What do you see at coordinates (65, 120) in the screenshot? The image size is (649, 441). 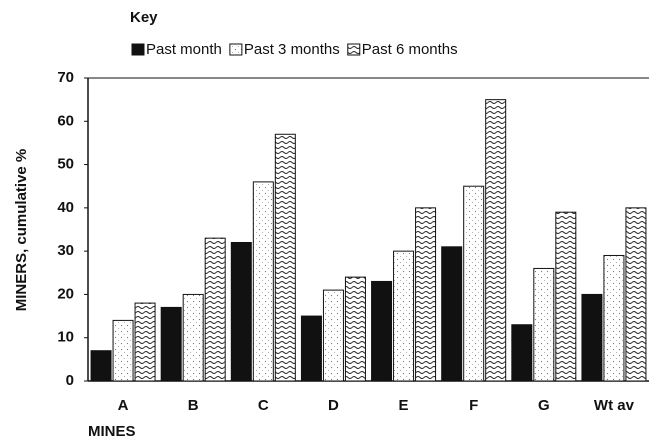 I see `y-tick-label: 60` at bounding box center [65, 120].